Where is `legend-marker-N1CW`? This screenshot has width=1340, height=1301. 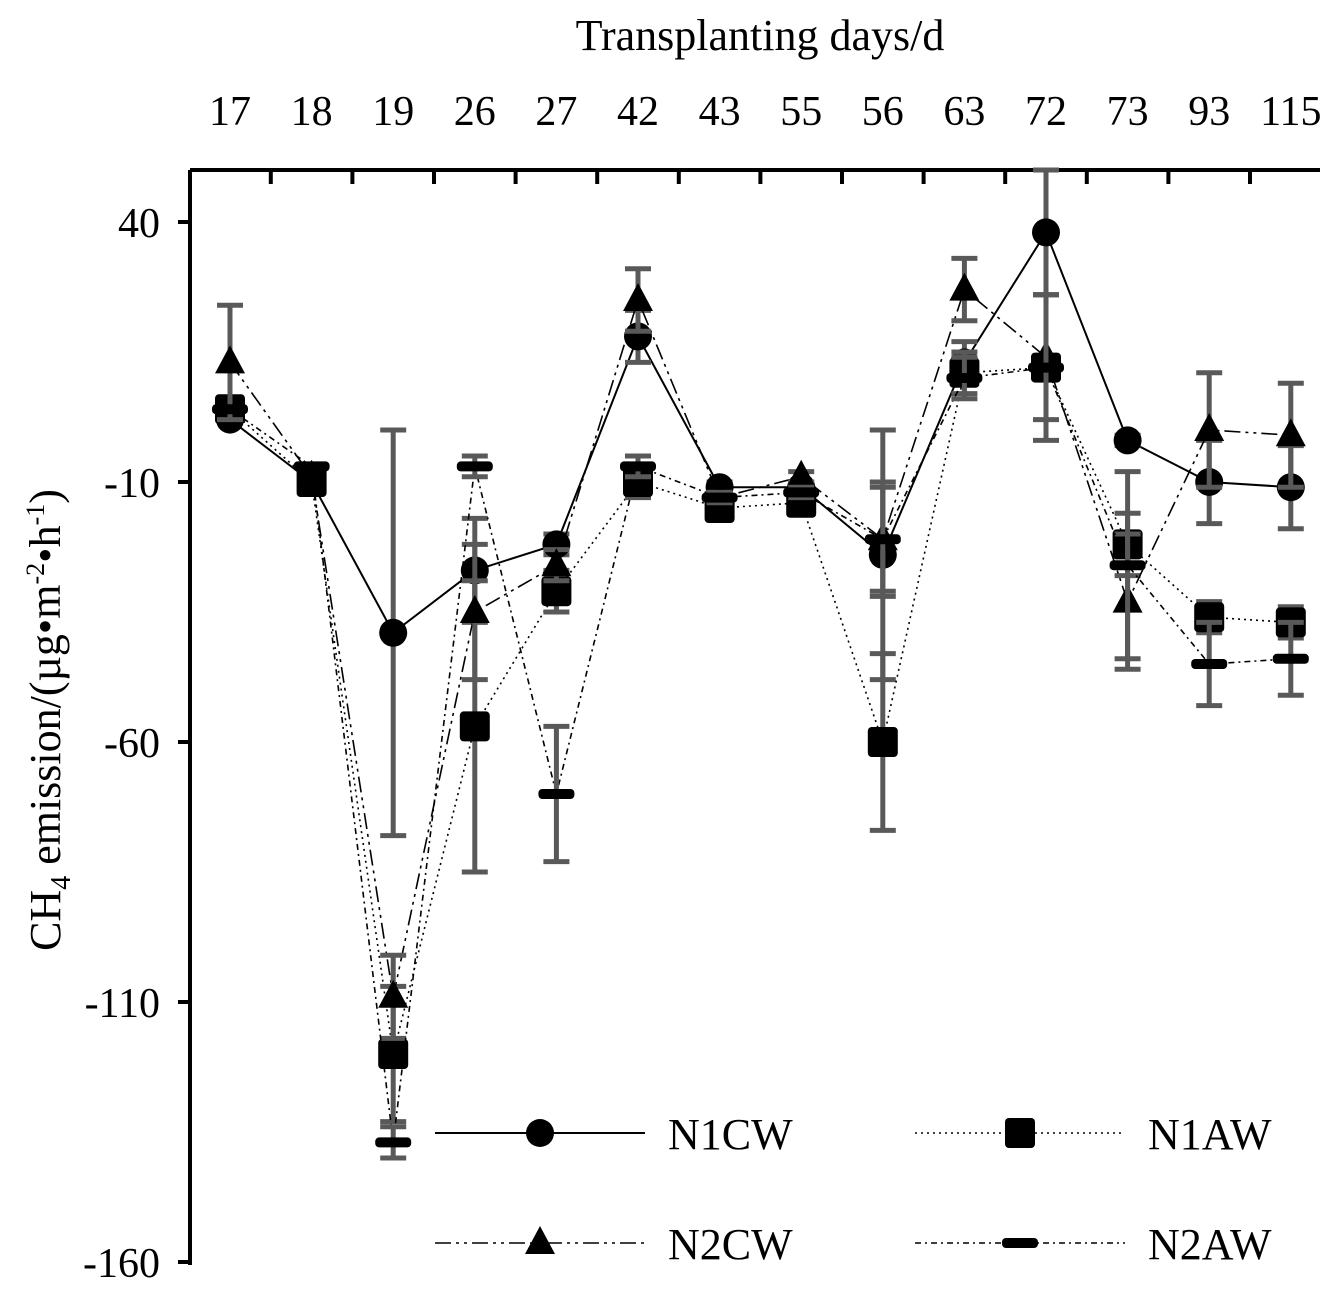
legend-marker-N1CW is located at coordinates (540, 1133).